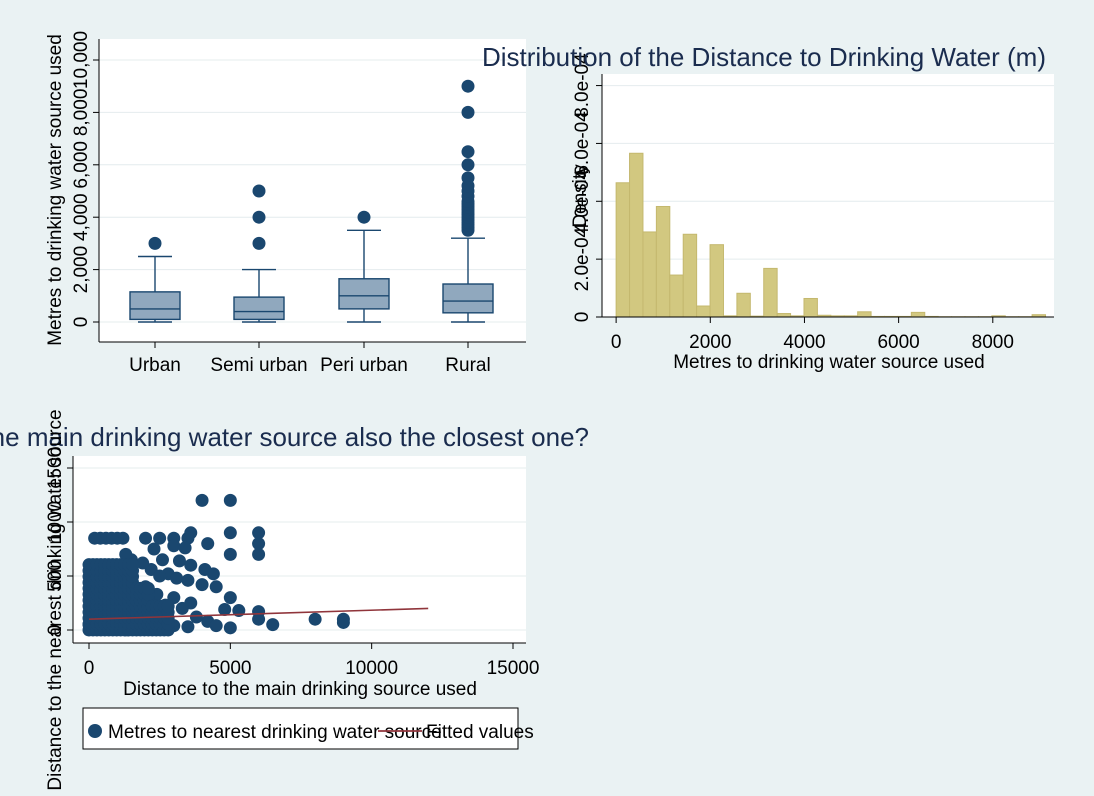 The image size is (1094, 796). I want to click on histogram-x-tick-label: 4000, so click(804, 342).